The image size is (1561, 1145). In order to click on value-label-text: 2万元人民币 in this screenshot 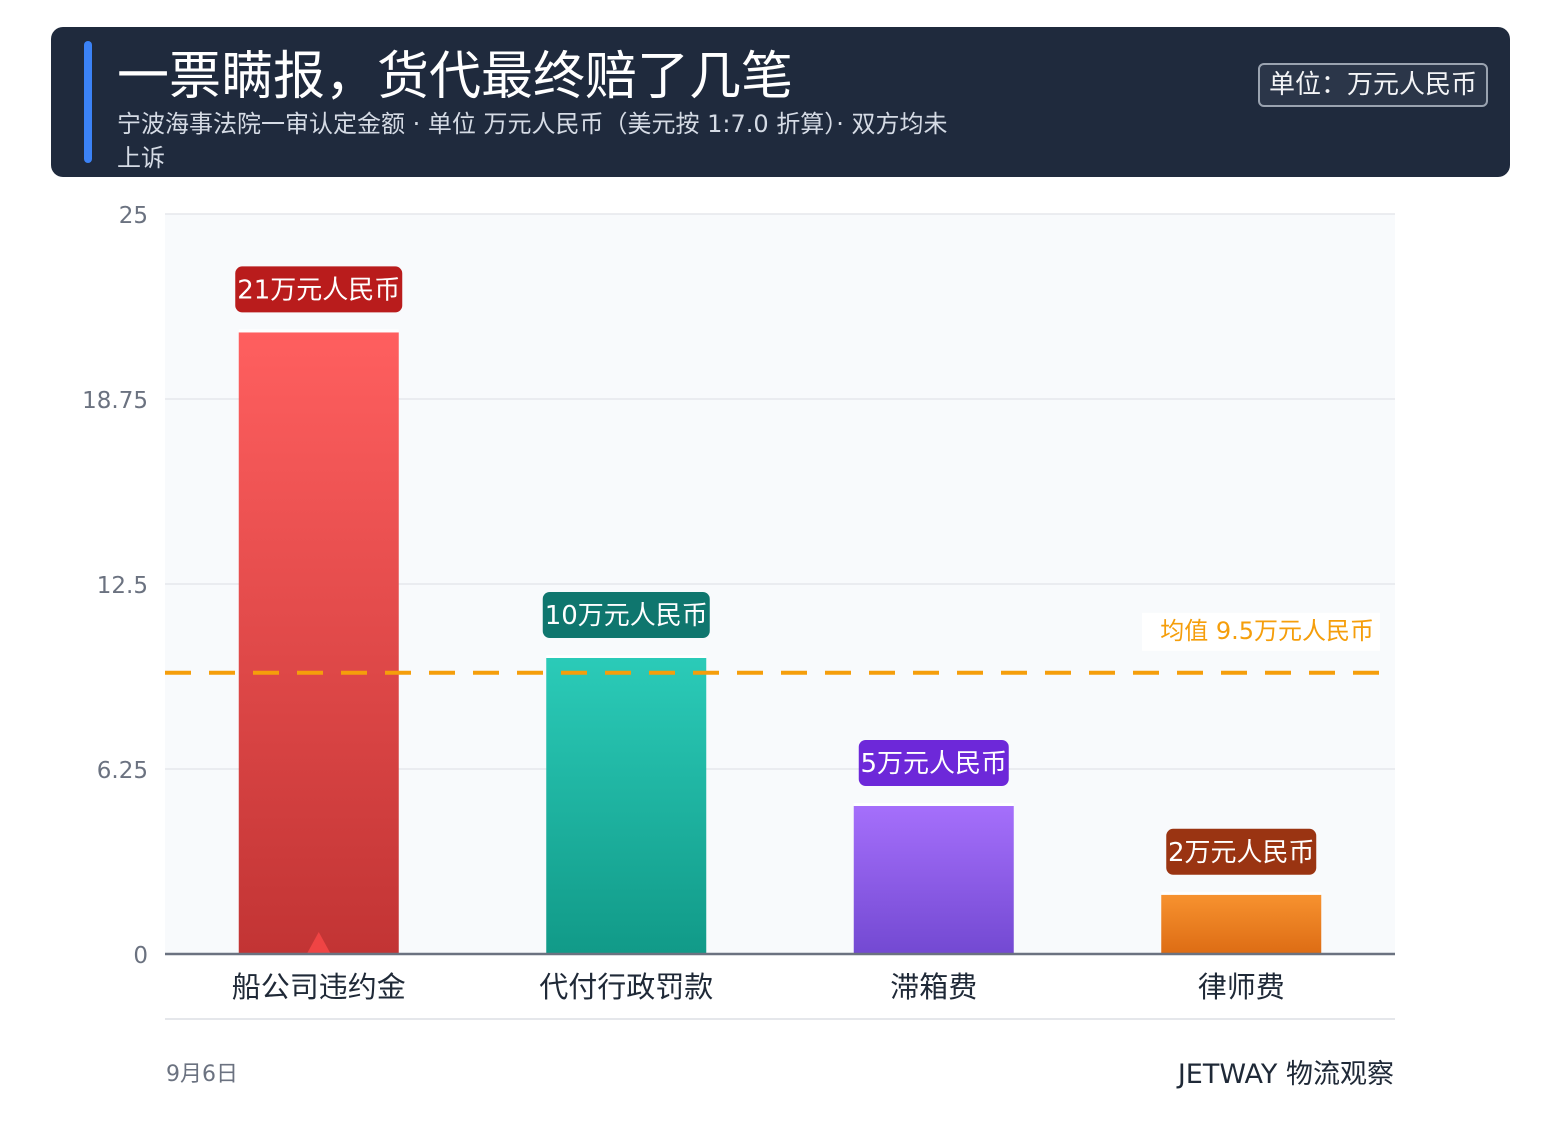, I will do `click(1241, 853)`.